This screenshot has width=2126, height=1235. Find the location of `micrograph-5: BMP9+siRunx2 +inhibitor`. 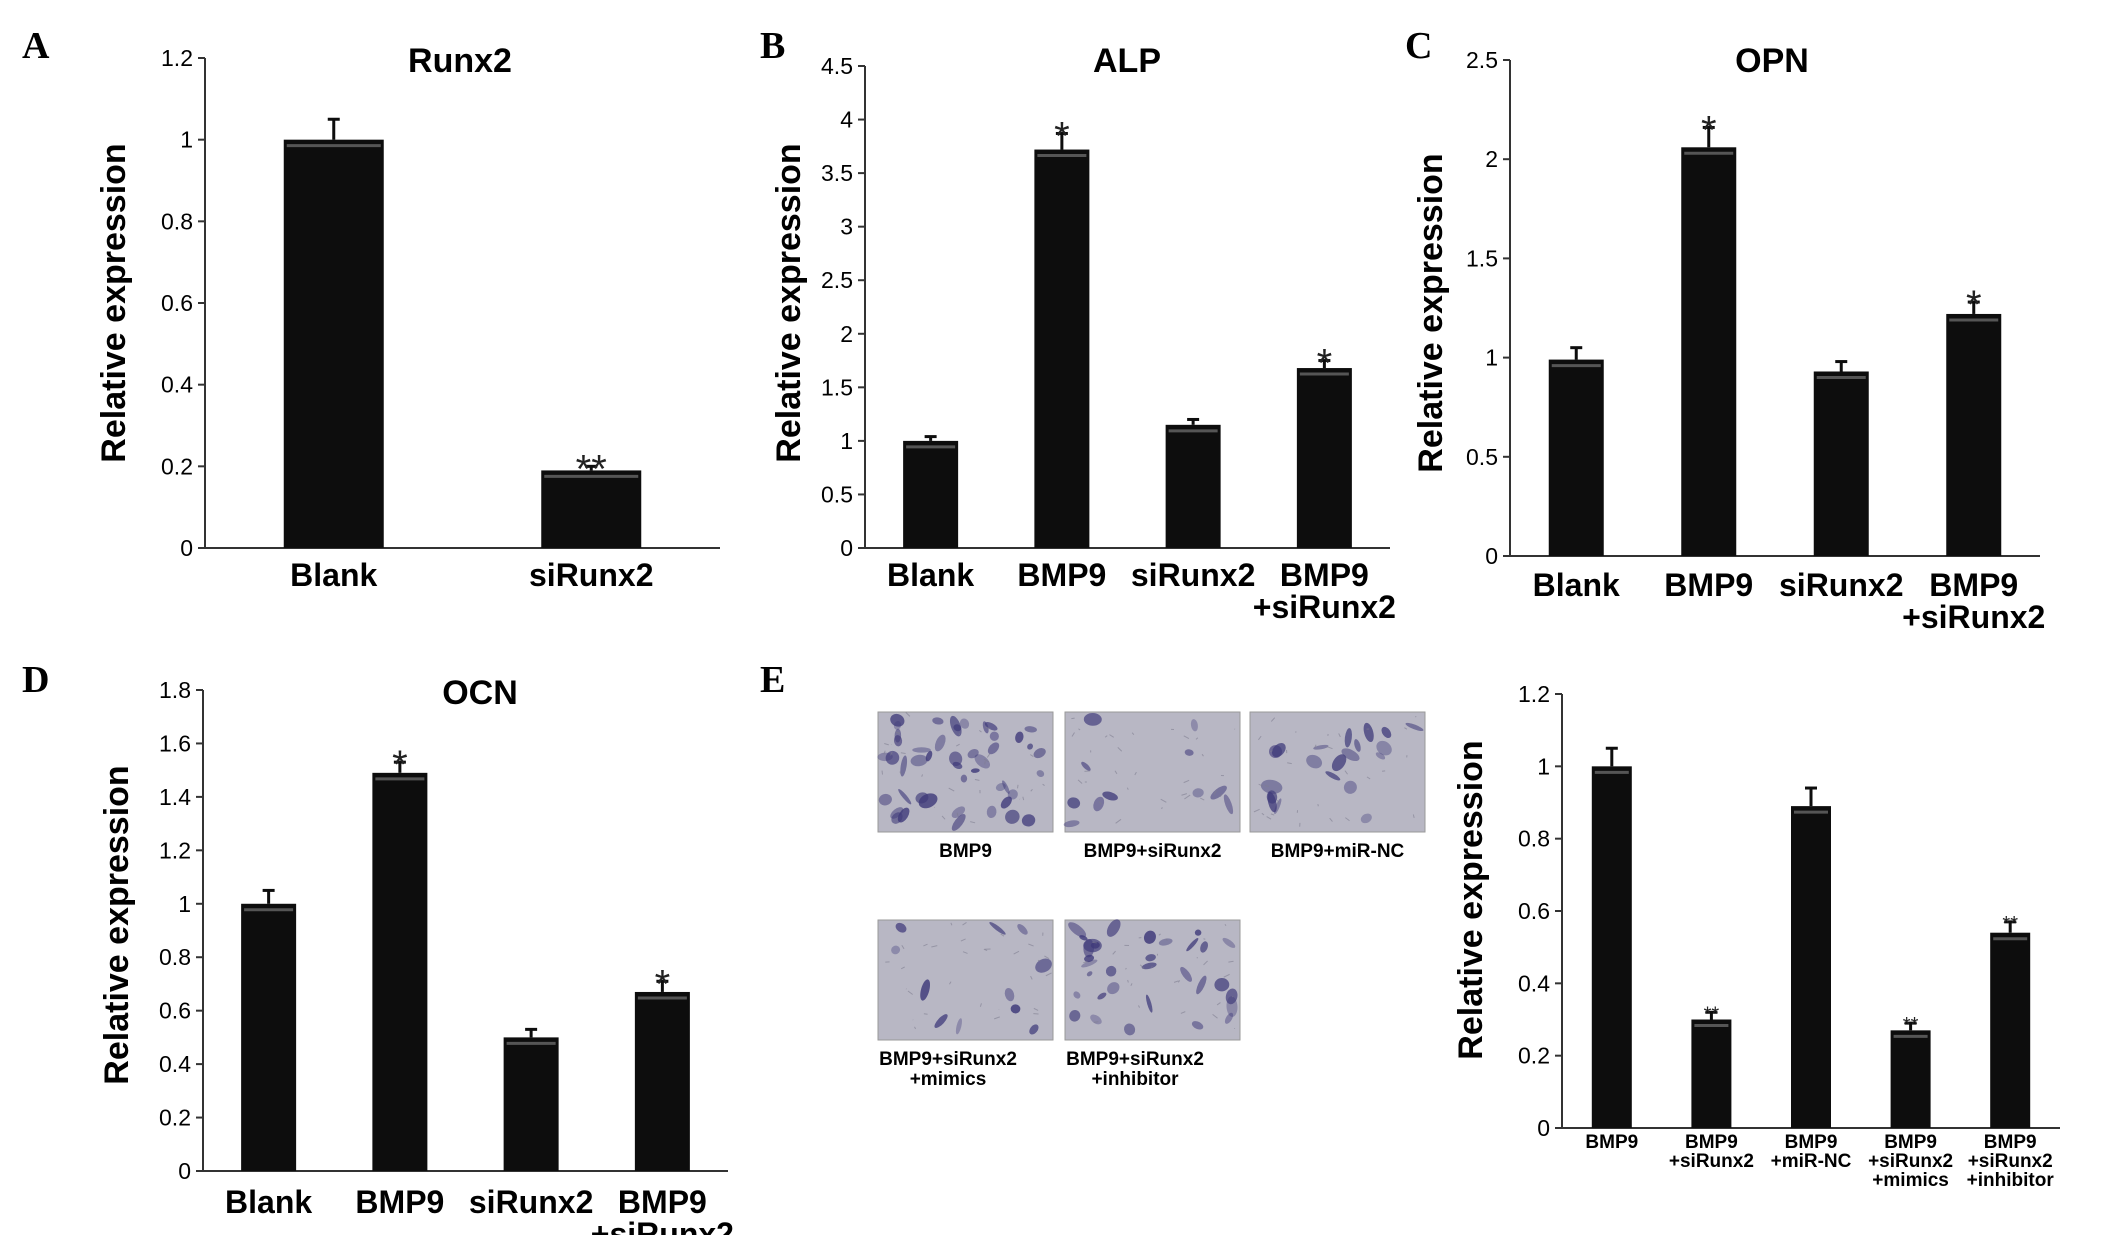

micrograph-5: BMP9+siRunx2 +inhibitor is located at coordinates (1152, 1004).